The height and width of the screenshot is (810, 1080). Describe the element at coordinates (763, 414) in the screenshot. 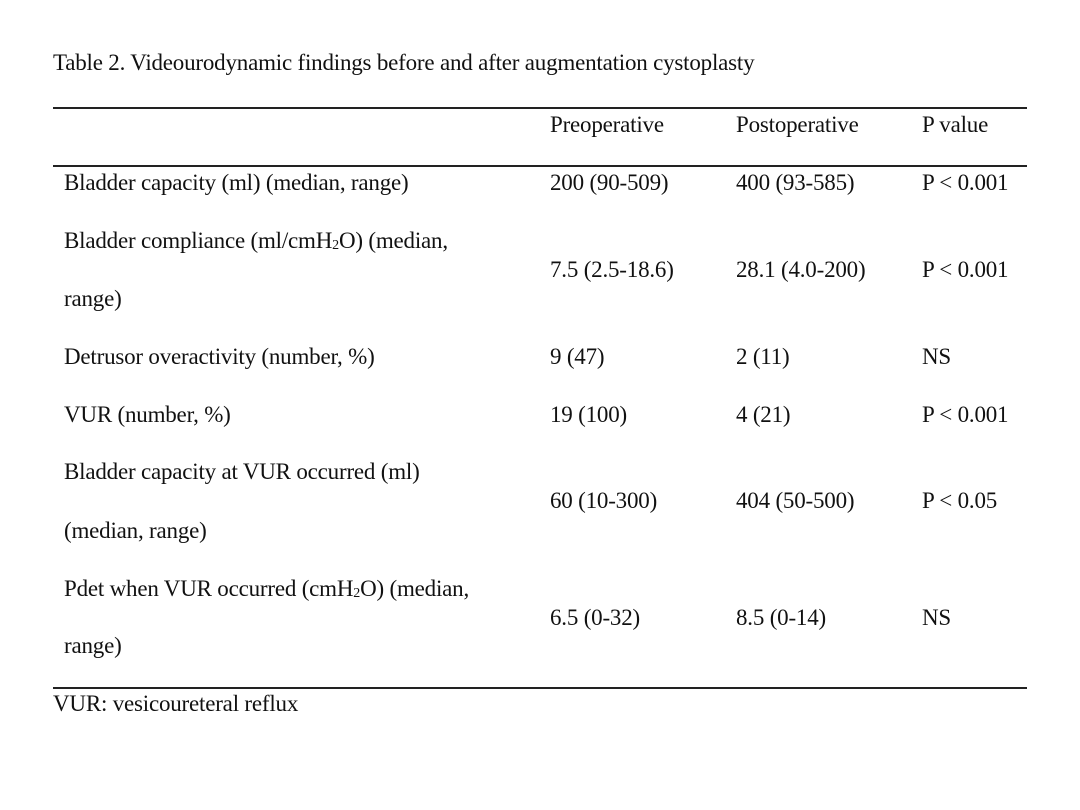

I see `row-postoperative-value: 4 (21)` at that location.